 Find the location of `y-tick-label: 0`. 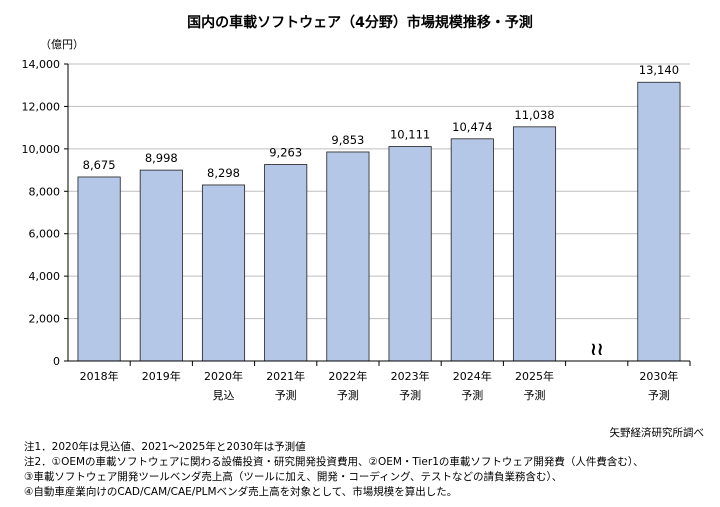

y-tick-label: 0 is located at coordinates (56, 361).